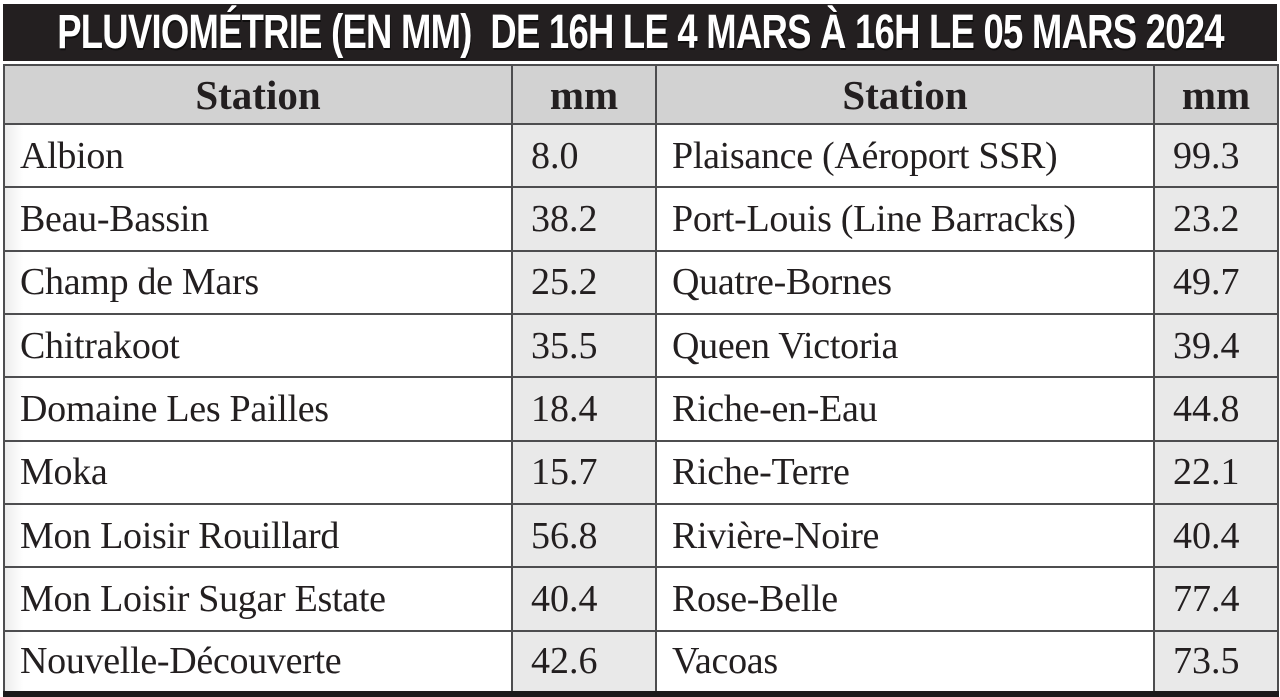 The height and width of the screenshot is (697, 1280). I want to click on station-cell: Chitrakoot, so click(258, 345).